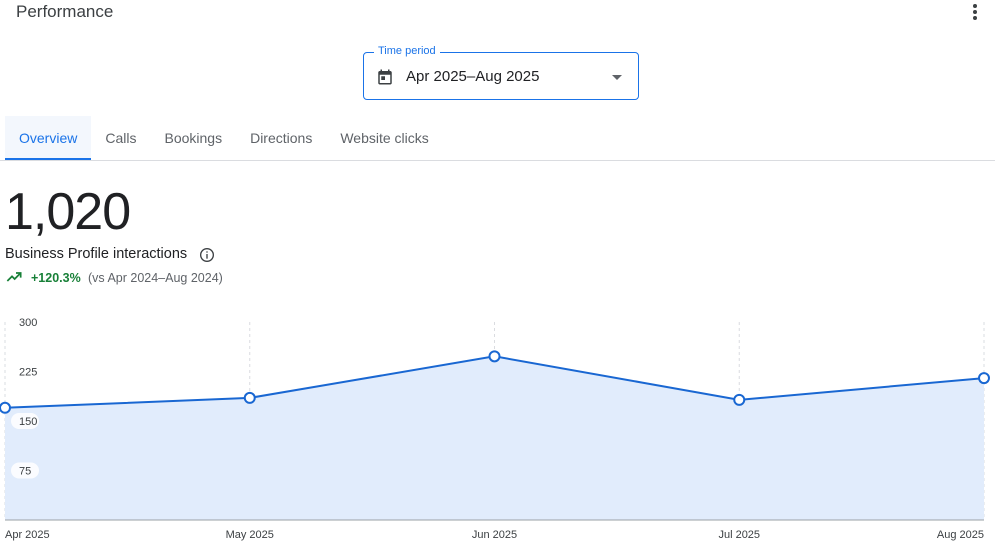  Describe the element at coordinates (494, 535) in the screenshot. I see `x-tick-label: Jun 2025` at that location.